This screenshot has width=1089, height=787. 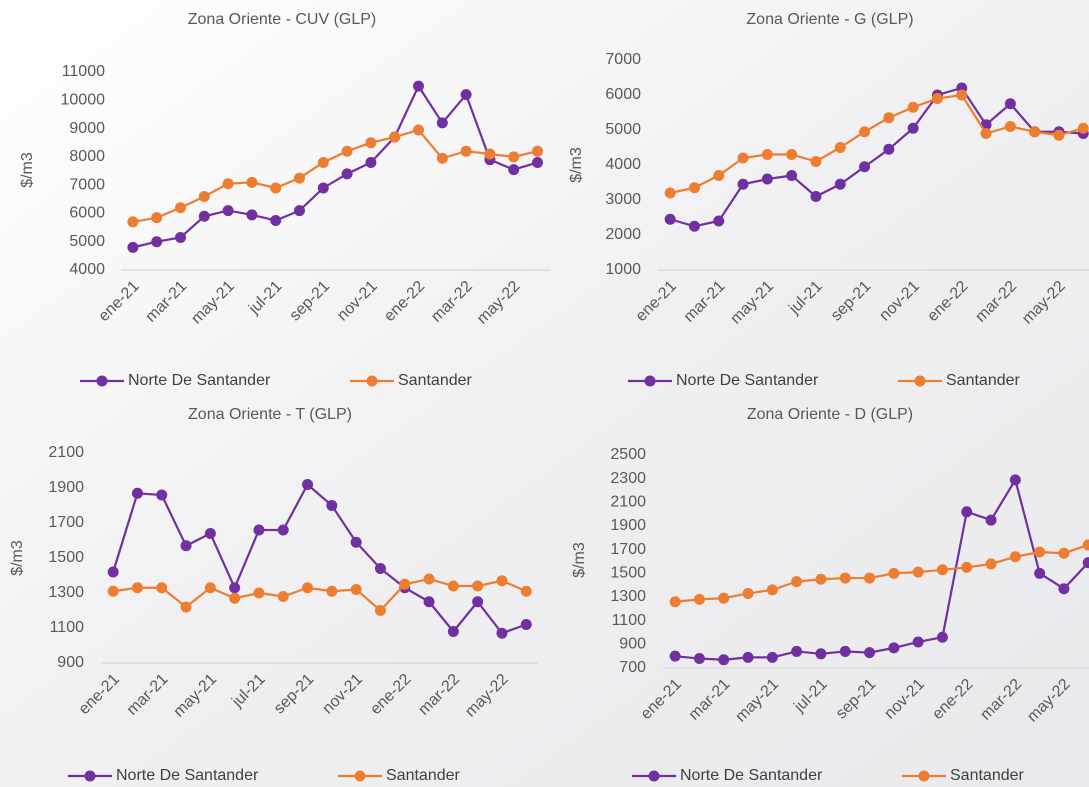 I want to click on y-tick-label: 5000, so click(x=87, y=241).